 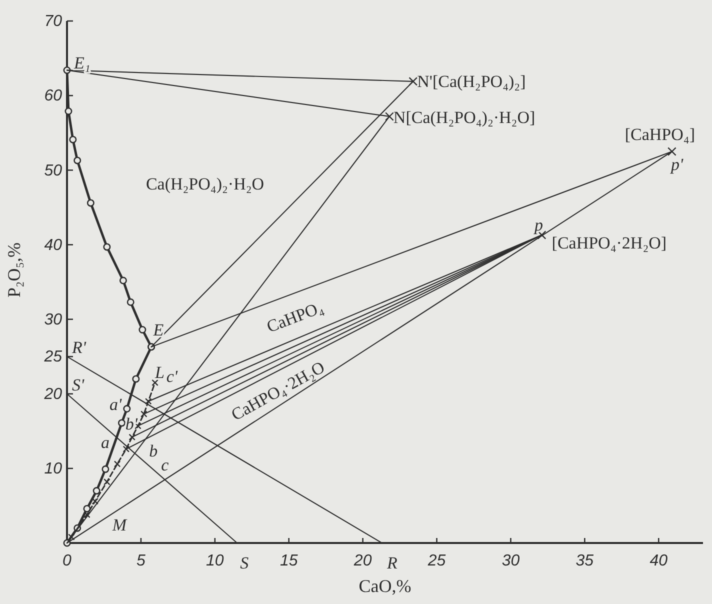 I want to click on x-tick-label: 20, so click(x=362, y=561).